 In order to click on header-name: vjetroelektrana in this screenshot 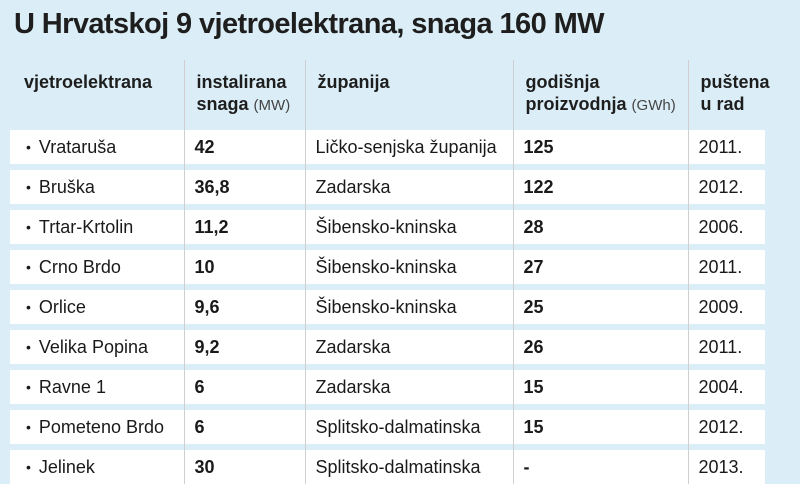, I will do `click(97, 92)`.